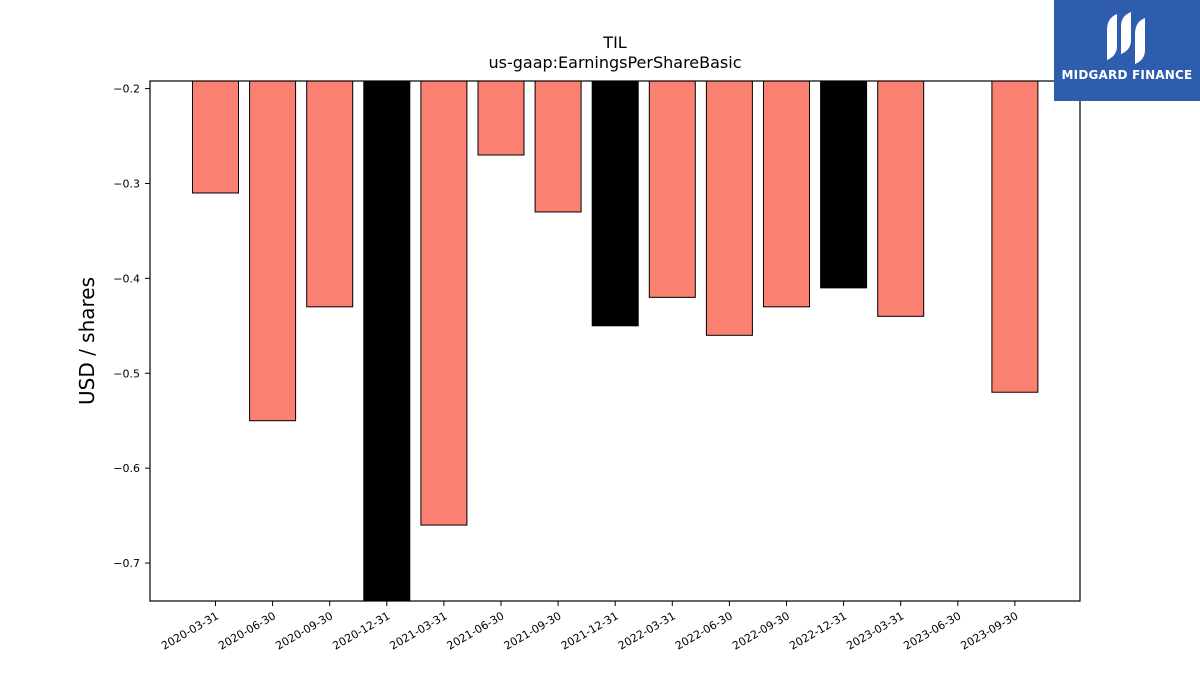 This screenshot has width=1200, height=675. What do you see at coordinates (247, 630) in the screenshot?
I see `x-tick-label: 2020-06-30` at bounding box center [247, 630].